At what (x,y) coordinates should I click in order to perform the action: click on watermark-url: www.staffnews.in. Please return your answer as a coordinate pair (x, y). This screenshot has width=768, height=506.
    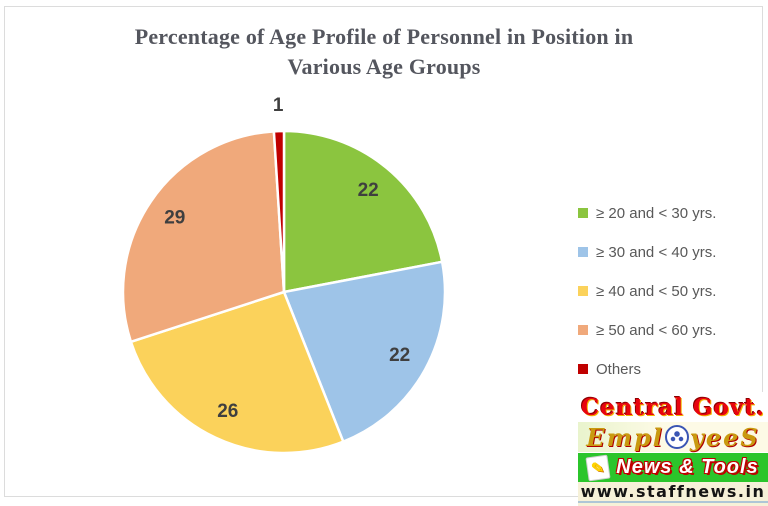
    Looking at the image, I should click on (673, 491).